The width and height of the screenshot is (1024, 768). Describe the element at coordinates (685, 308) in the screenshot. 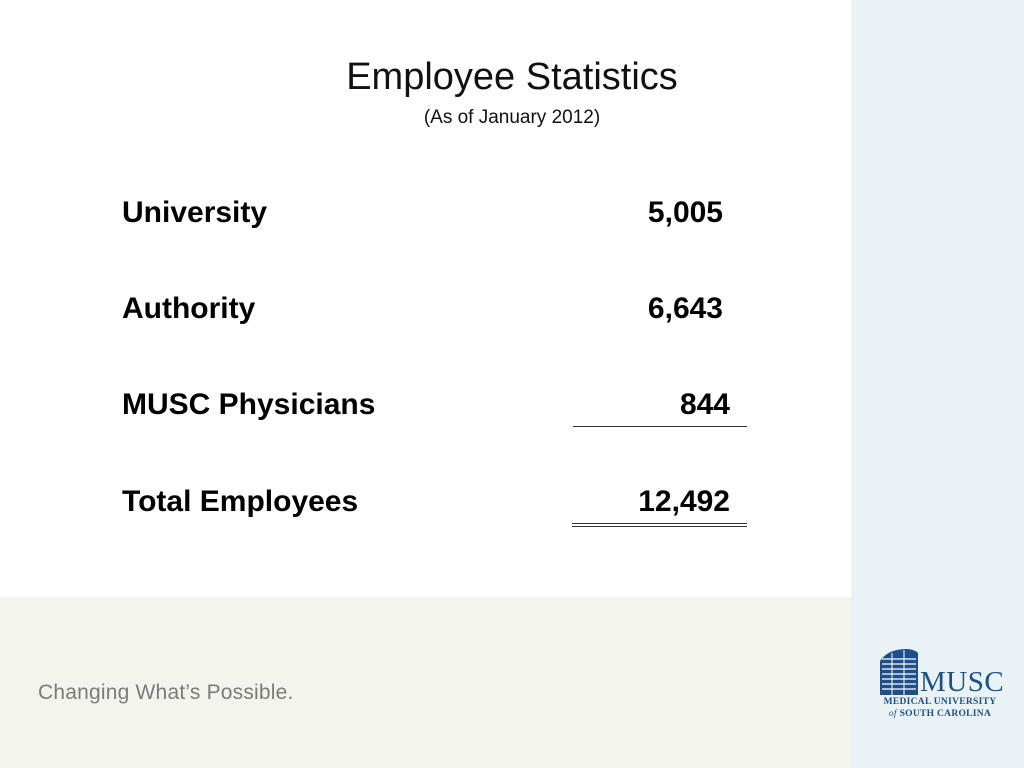

I see `stat-value: 6,643` at that location.